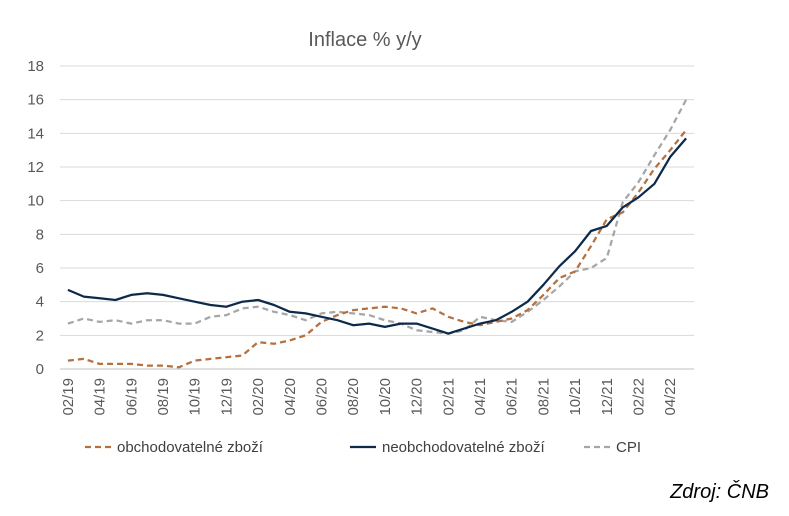 The image size is (789, 516). Describe the element at coordinates (512, 397) in the screenshot. I see `x-tick-label: 06/21` at that location.